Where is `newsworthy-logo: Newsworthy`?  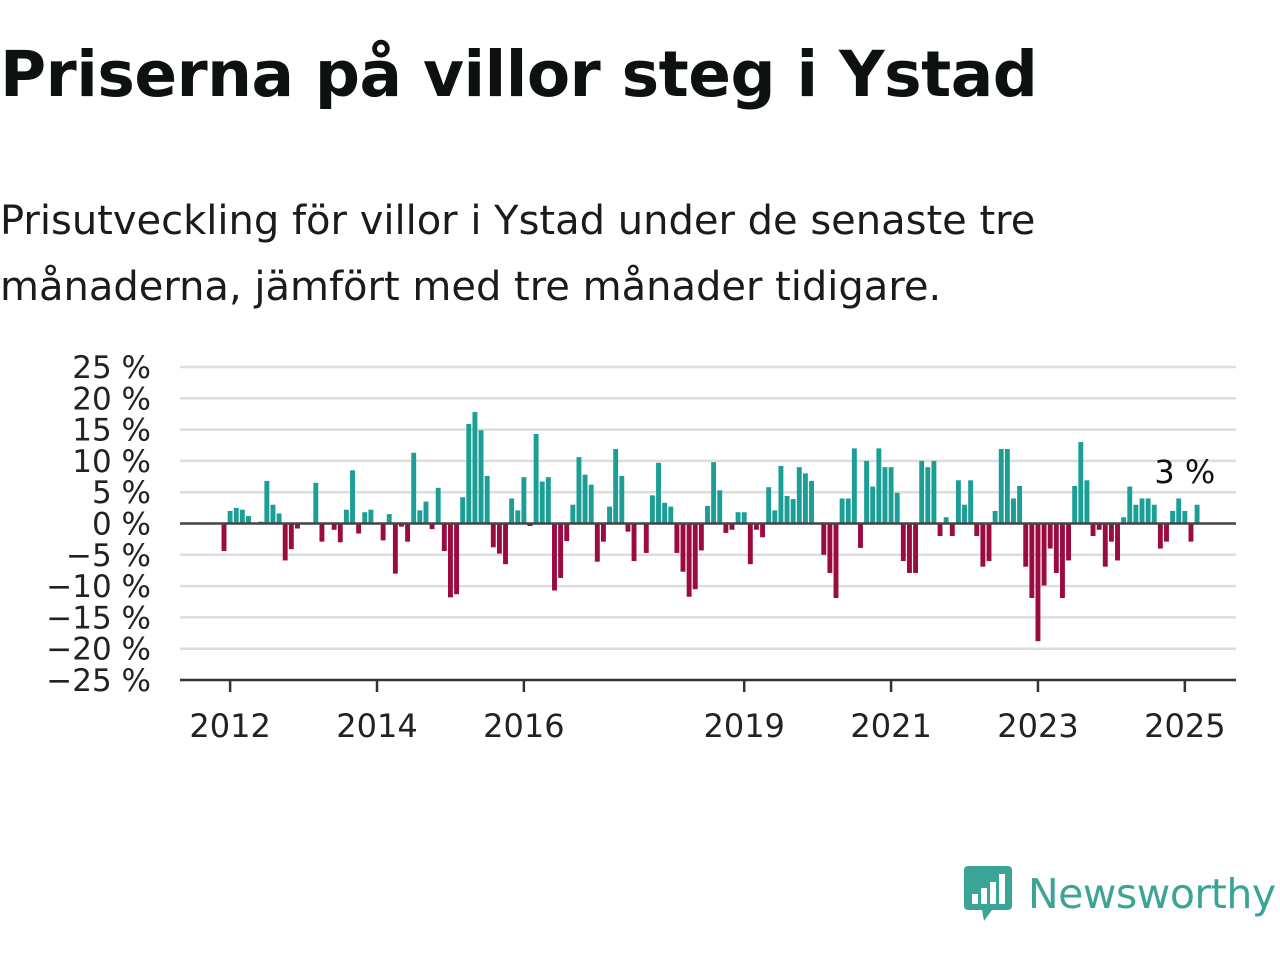
newsworthy-logo: Newsworthy is located at coordinates (1119, 894).